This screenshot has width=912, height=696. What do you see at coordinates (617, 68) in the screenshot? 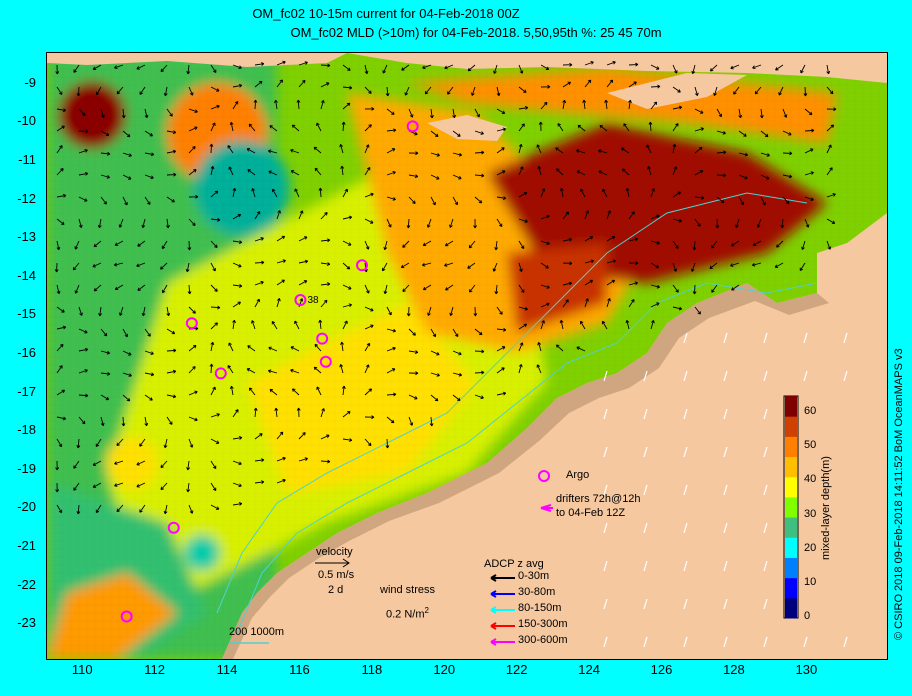
I see `lesser-sunda-islands` at bounding box center [617, 68].